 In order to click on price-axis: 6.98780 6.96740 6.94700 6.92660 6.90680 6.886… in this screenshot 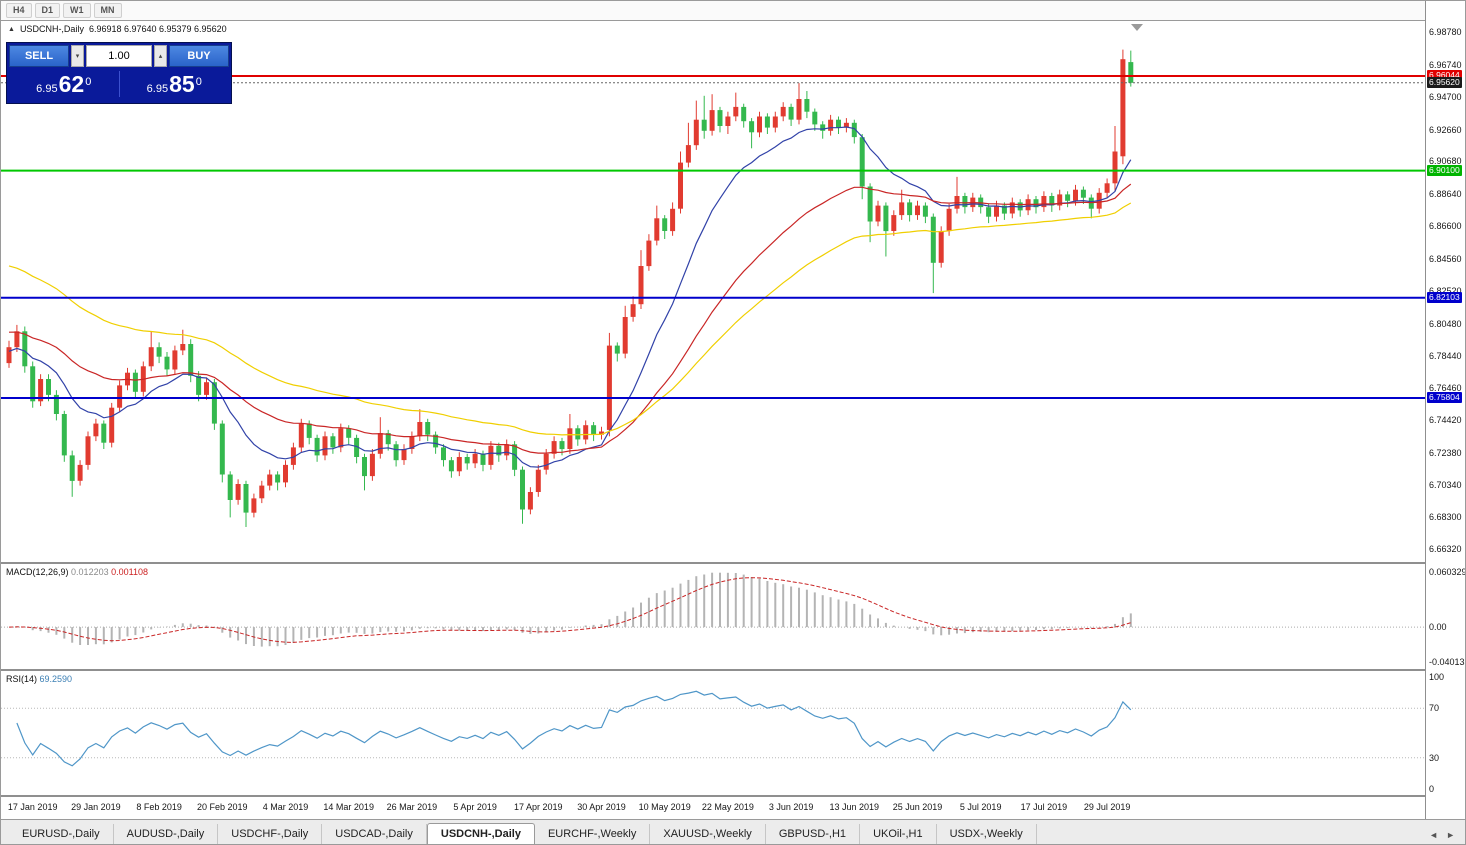, I will do `click(1445, 422)`.